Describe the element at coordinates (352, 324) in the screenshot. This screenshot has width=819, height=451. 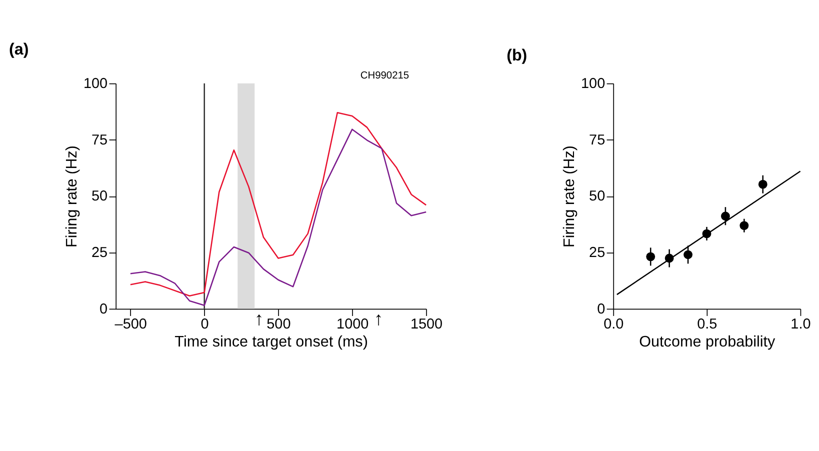
I see `x-tick-label: 1000` at that location.